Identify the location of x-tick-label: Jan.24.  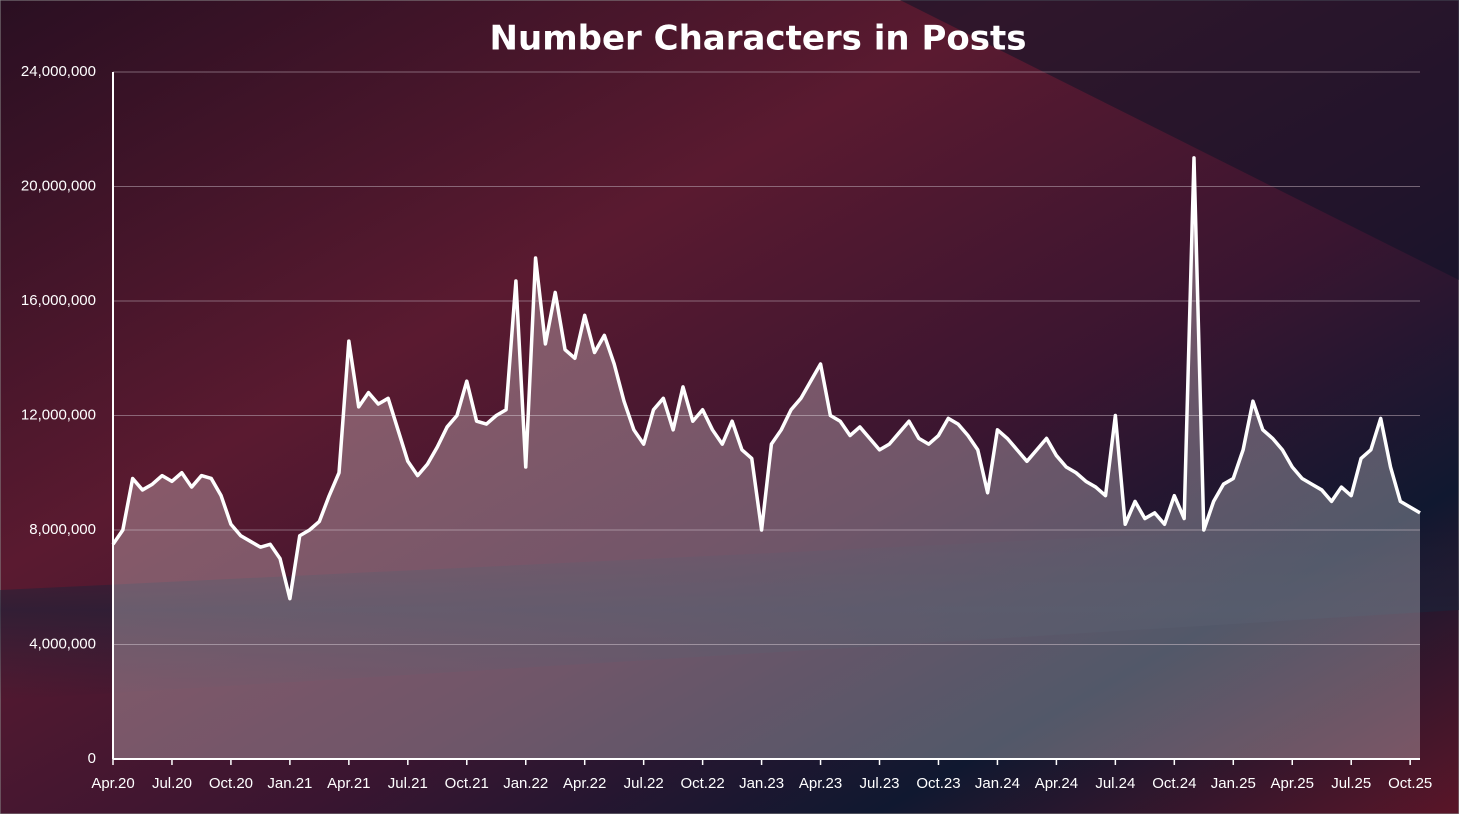
(997, 783).